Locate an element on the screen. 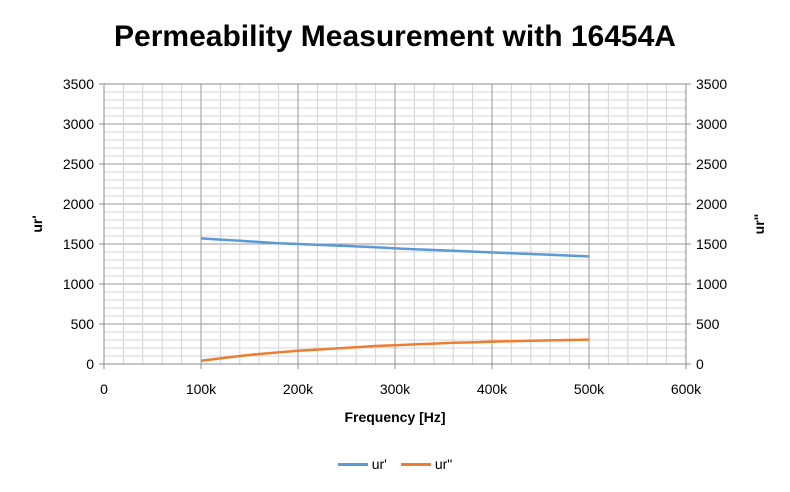 The image size is (790, 492). legend-label-ur-double-prime: ur" is located at coordinates (443, 464).